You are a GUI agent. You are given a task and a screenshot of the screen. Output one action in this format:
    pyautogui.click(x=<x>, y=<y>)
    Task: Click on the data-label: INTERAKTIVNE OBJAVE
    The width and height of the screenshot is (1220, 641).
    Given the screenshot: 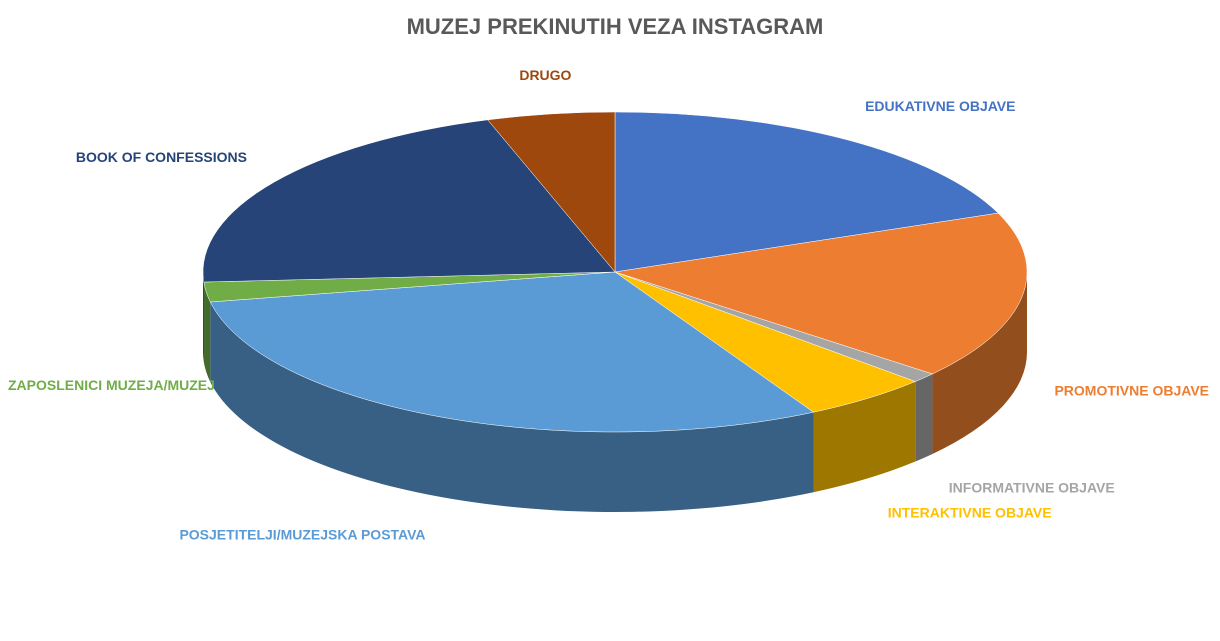 What is the action you would take?
    pyautogui.click(x=970, y=512)
    